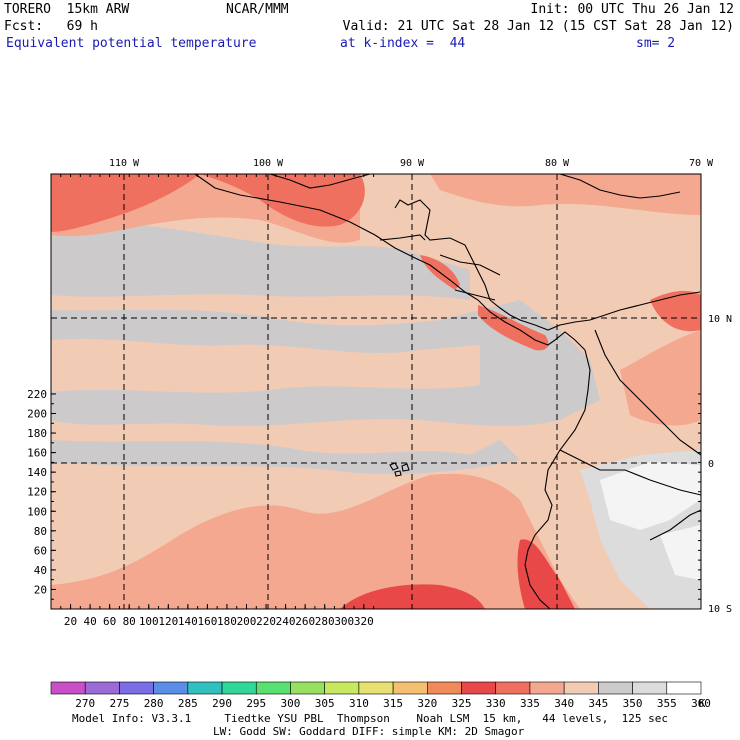 The height and width of the screenshot is (740, 740). I want to click on colorbar-label: 305, so click(325, 703).